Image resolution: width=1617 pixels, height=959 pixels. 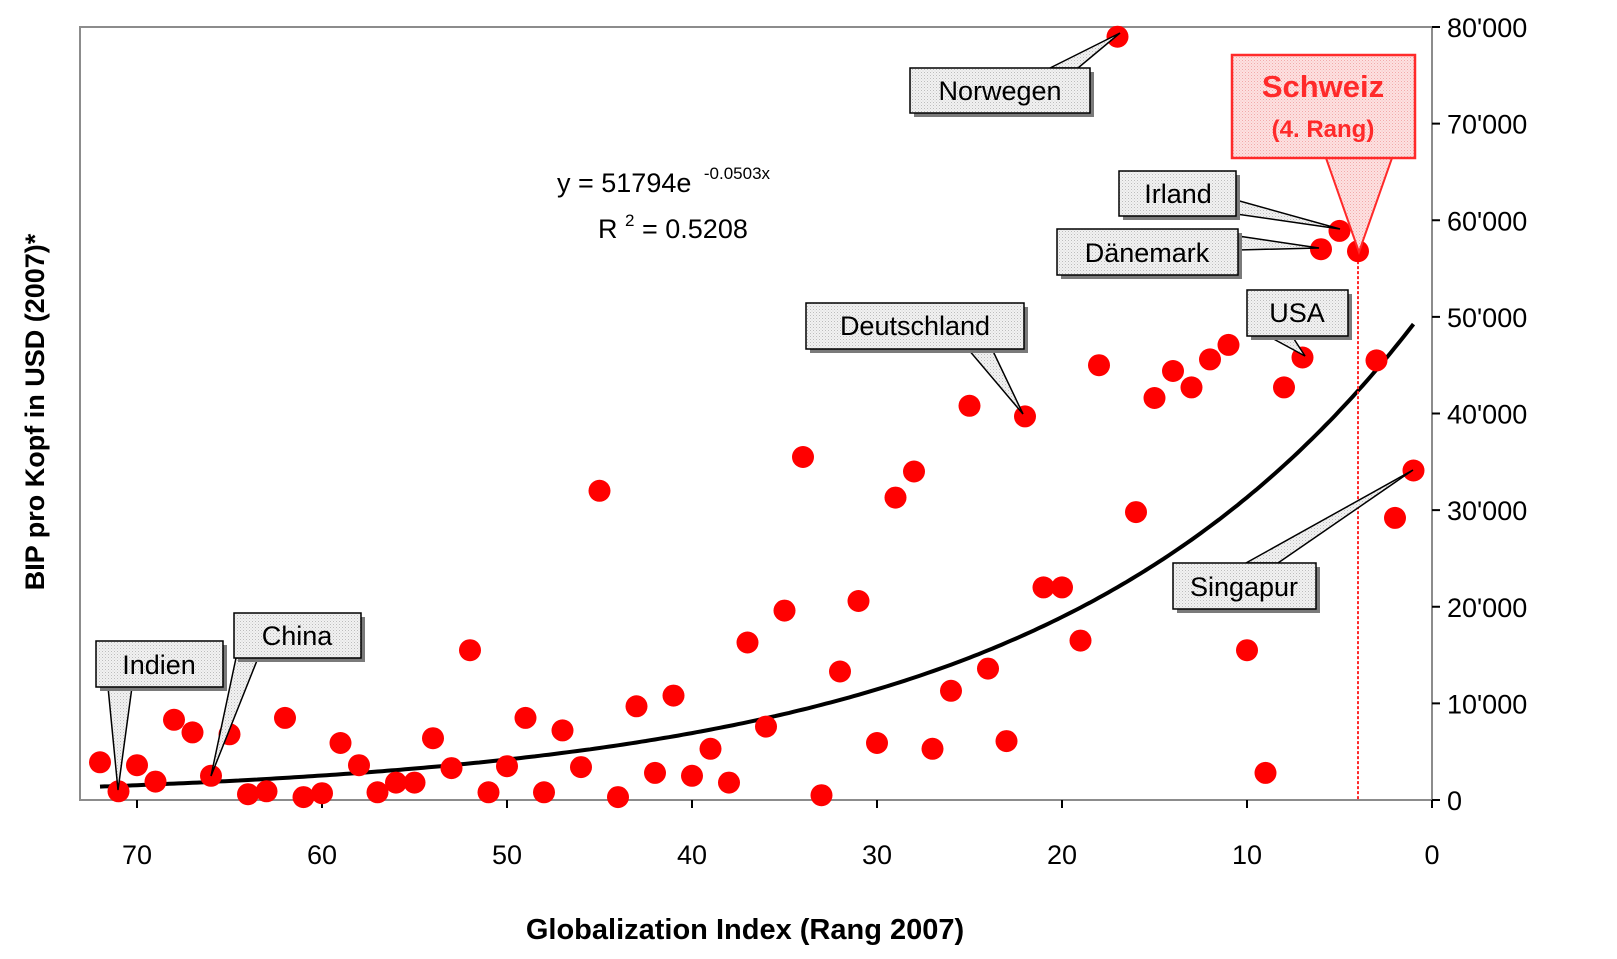 I want to click on callout-label: Irland, so click(x=1178, y=194).